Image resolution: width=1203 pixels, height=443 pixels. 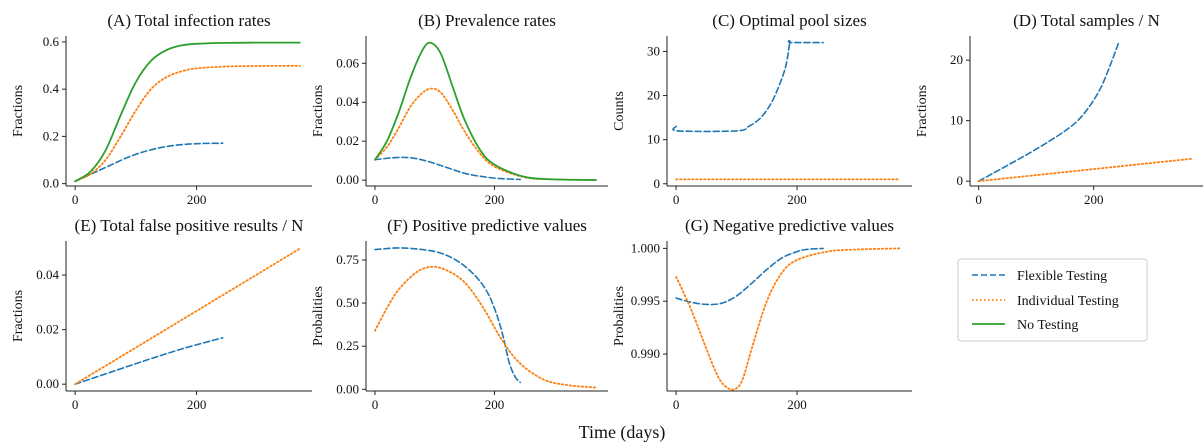 What do you see at coordinates (51, 183) in the screenshot?
I see `panel-a-ytick-label: 0.0` at bounding box center [51, 183].